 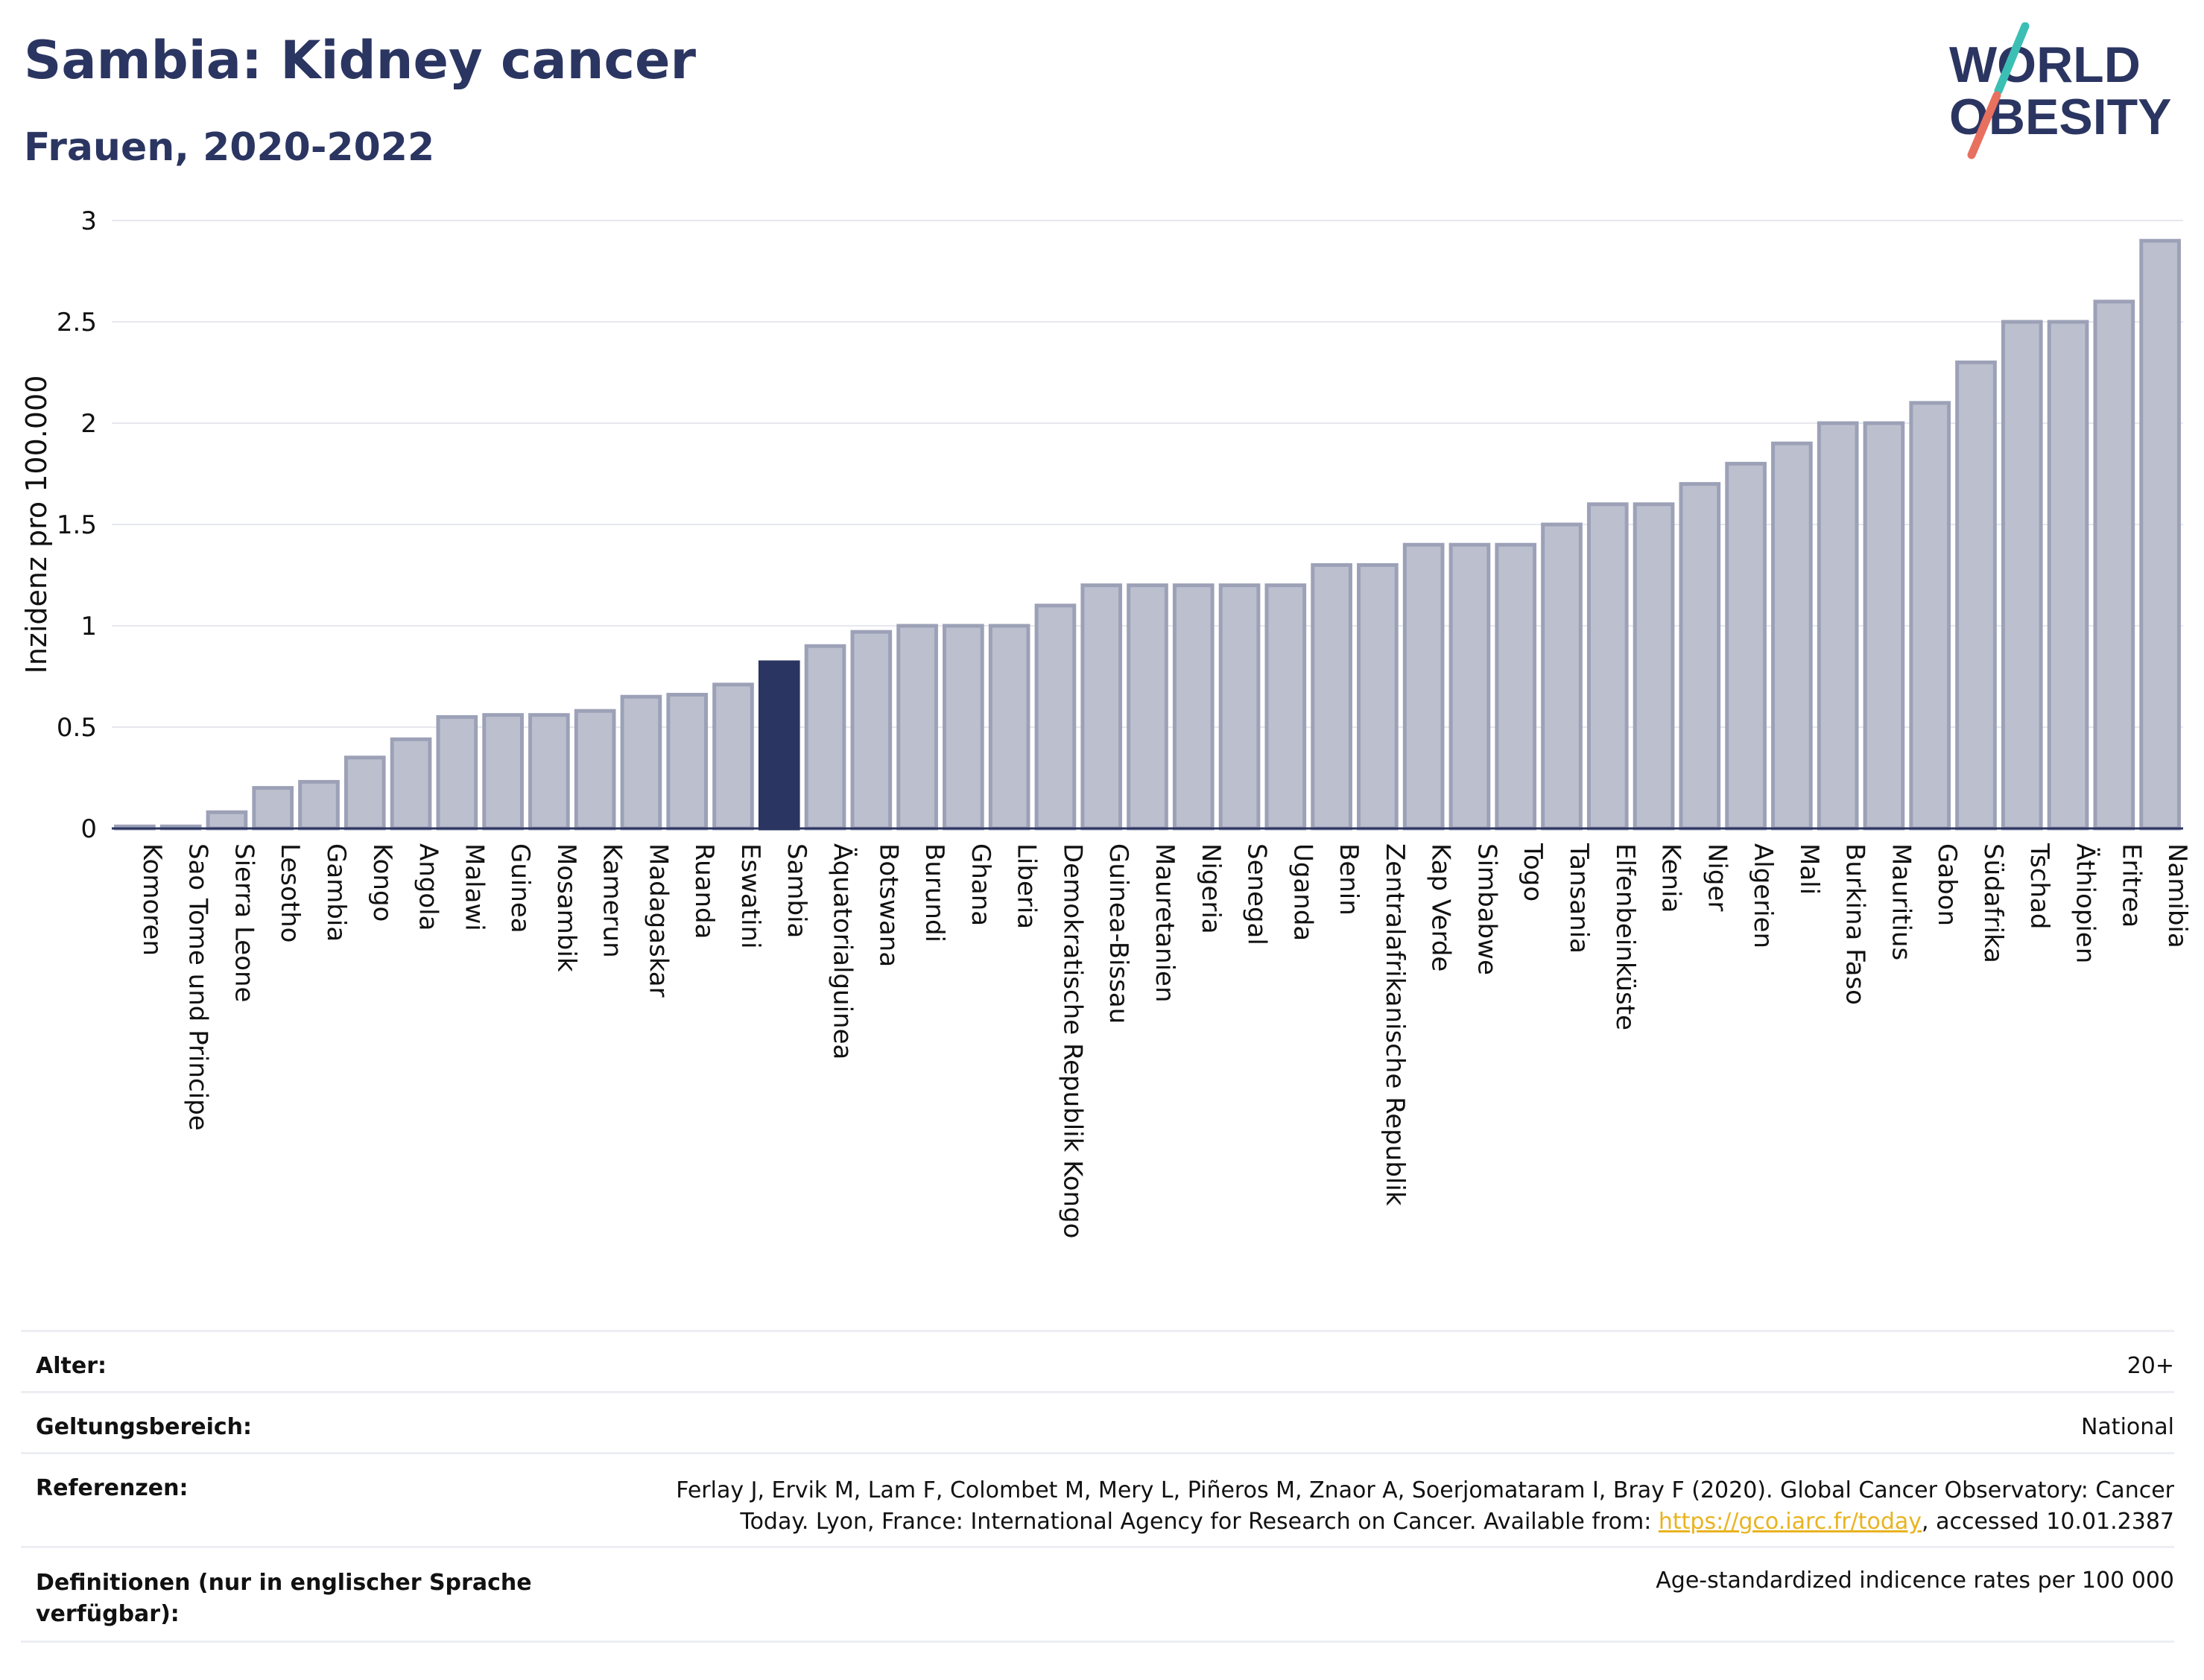 I want to click on y-tick-label: 2, so click(x=88, y=424).